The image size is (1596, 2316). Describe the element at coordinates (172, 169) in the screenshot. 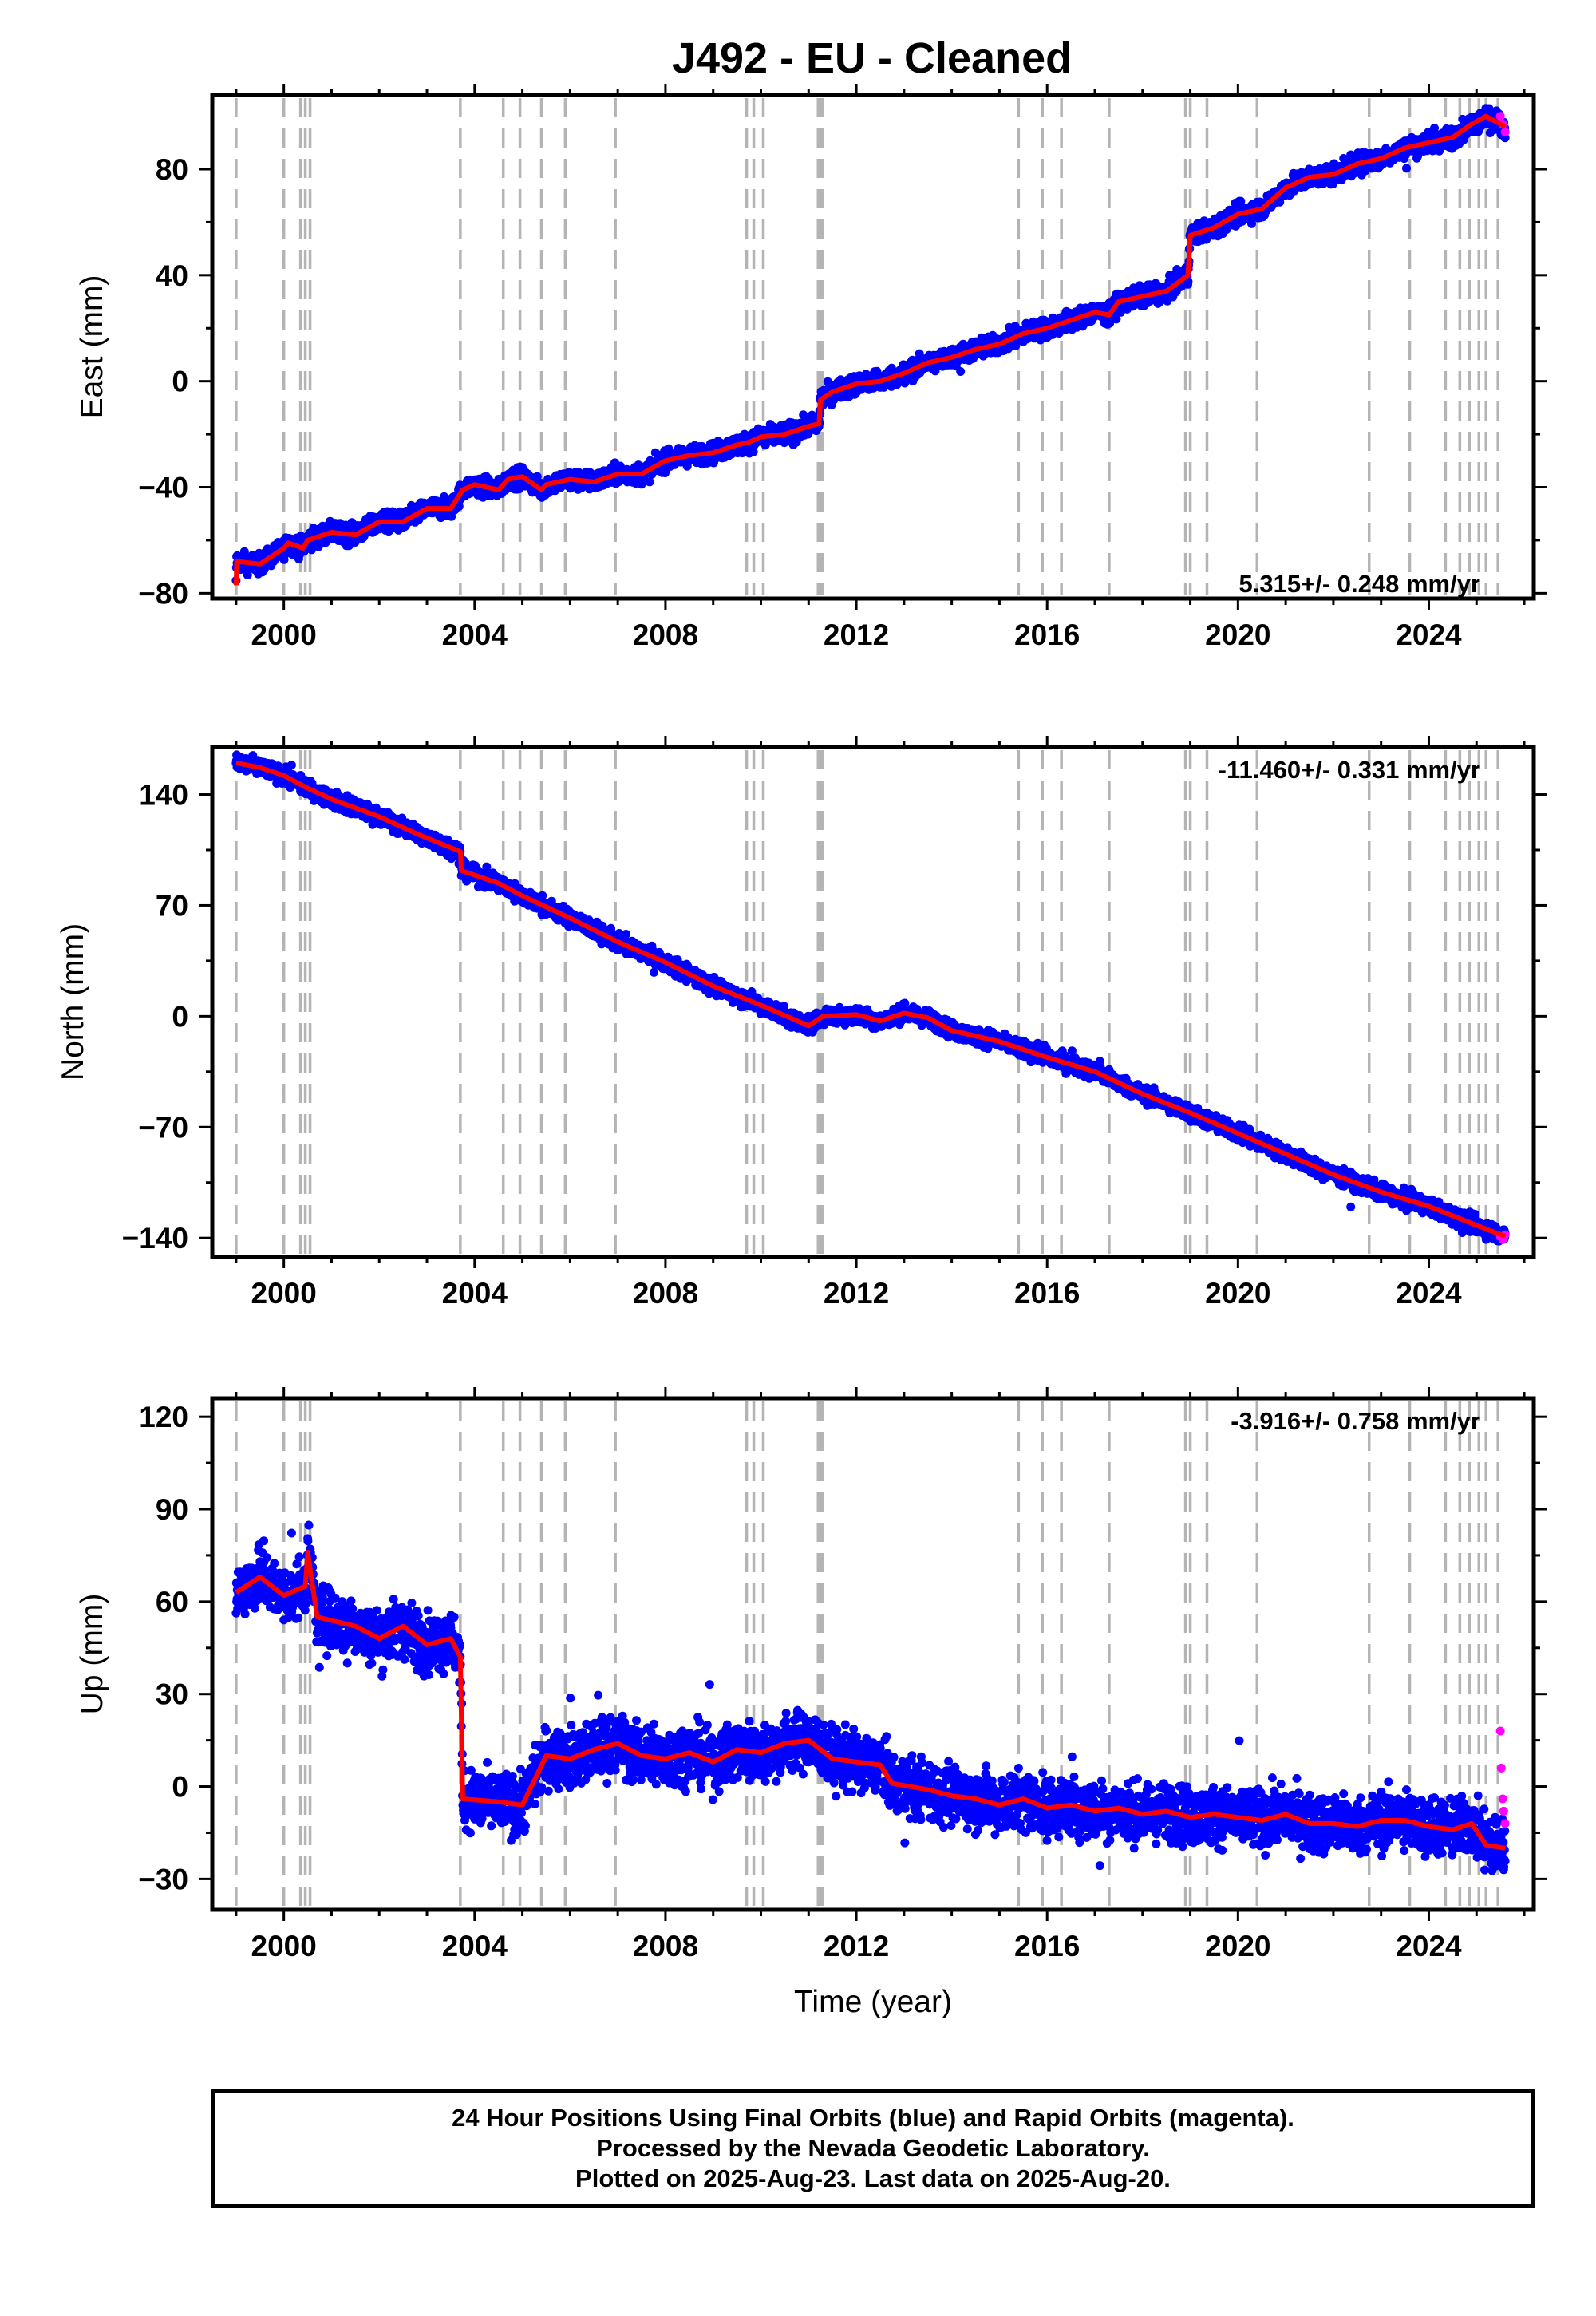

I see `y-tick-label: 80` at that location.